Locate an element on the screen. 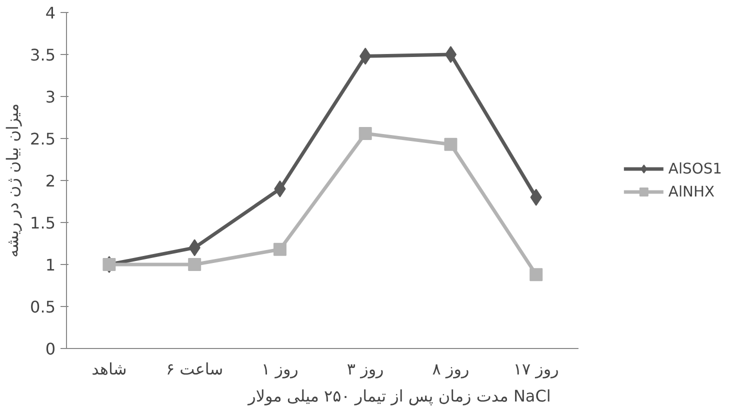 This screenshot has width=742, height=408. y-tick-label: 4 is located at coordinates (50, 13).